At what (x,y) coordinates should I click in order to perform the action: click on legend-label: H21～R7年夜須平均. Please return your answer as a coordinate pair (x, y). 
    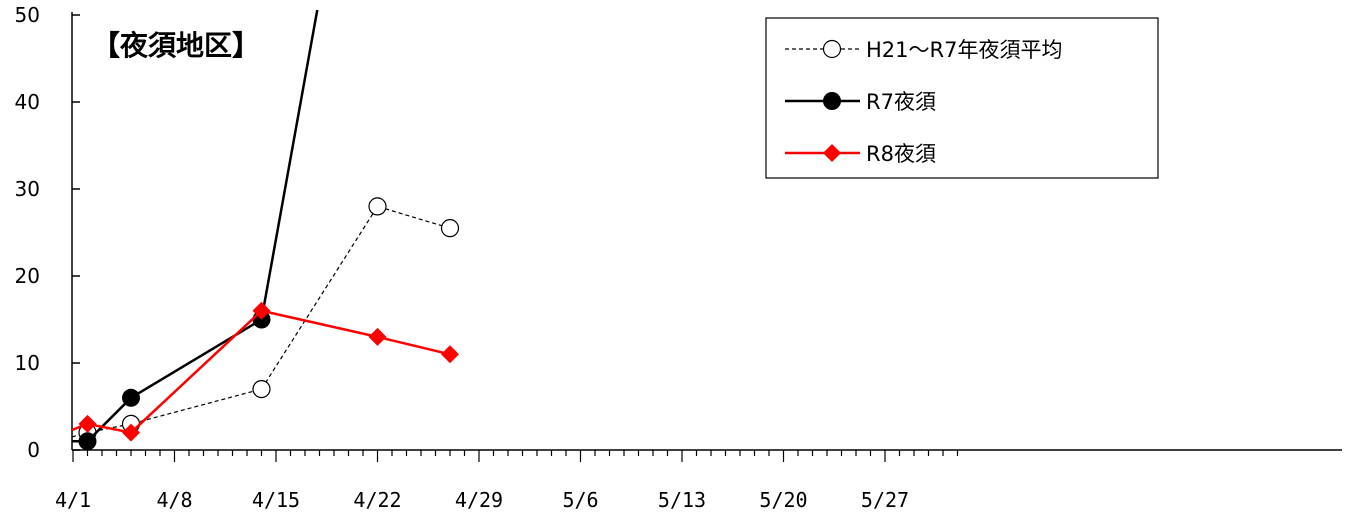
    Looking at the image, I should click on (964, 50).